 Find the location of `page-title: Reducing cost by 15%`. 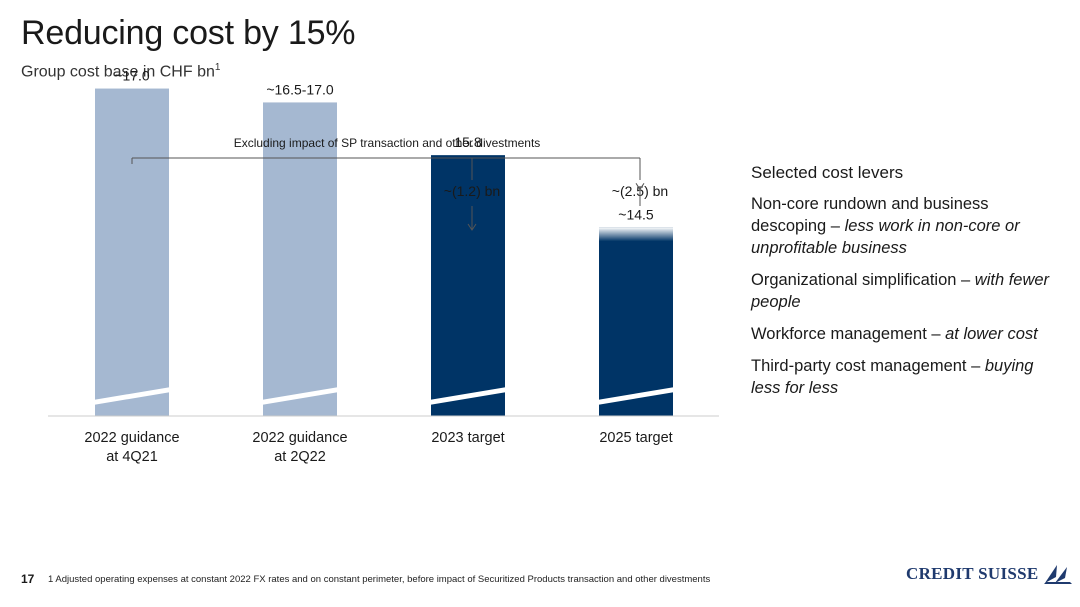

page-title: Reducing cost by 15% is located at coordinates (188, 33).